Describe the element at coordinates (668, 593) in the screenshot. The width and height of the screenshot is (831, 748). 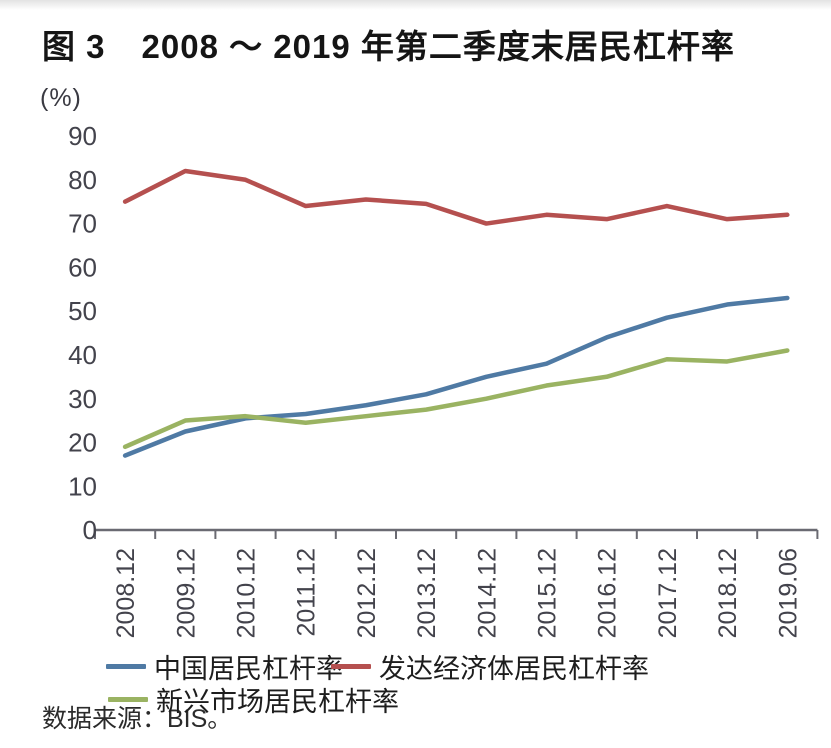
I see `x-axis-tick-label: 2017.12` at that location.